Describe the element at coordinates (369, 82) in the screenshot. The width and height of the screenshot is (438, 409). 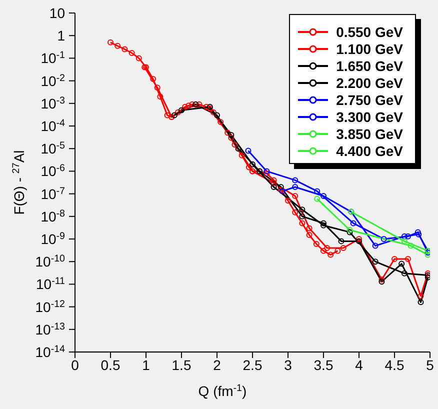
I see `legend-label: 2.200 GeV` at that location.